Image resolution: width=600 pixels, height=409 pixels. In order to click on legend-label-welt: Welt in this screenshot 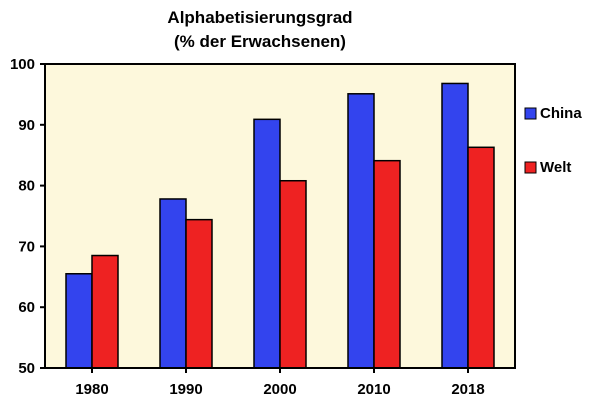, I will do `click(555, 167)`.